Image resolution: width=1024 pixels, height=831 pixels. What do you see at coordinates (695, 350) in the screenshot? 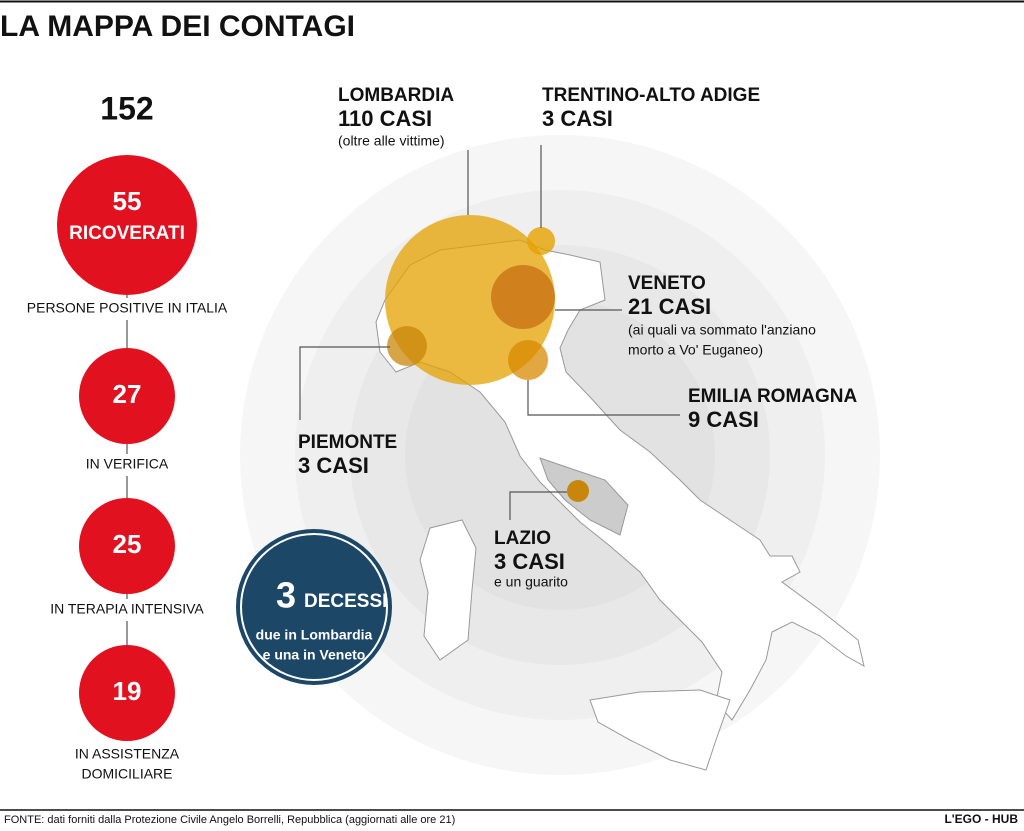
I see `region-note: morto a Vo' Euganeo)` at bounding box center [695, 350].